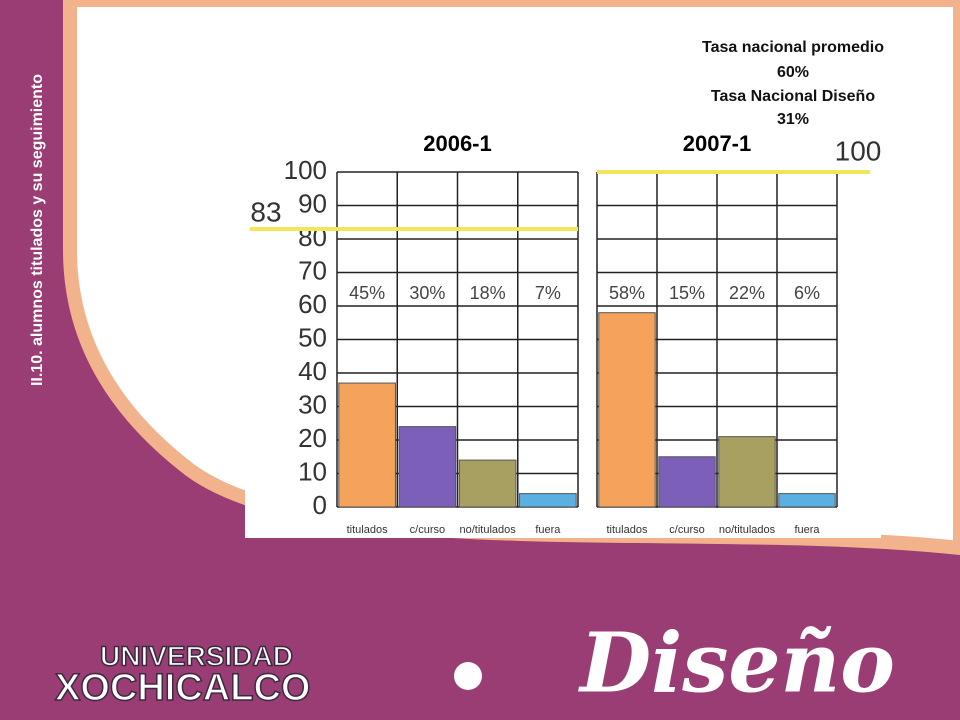 The width and height of the screenshot is (960, 720). Describe the element at coordinates (305, 170) in the screenshot. I see `y-tick-label: 100` at that location.